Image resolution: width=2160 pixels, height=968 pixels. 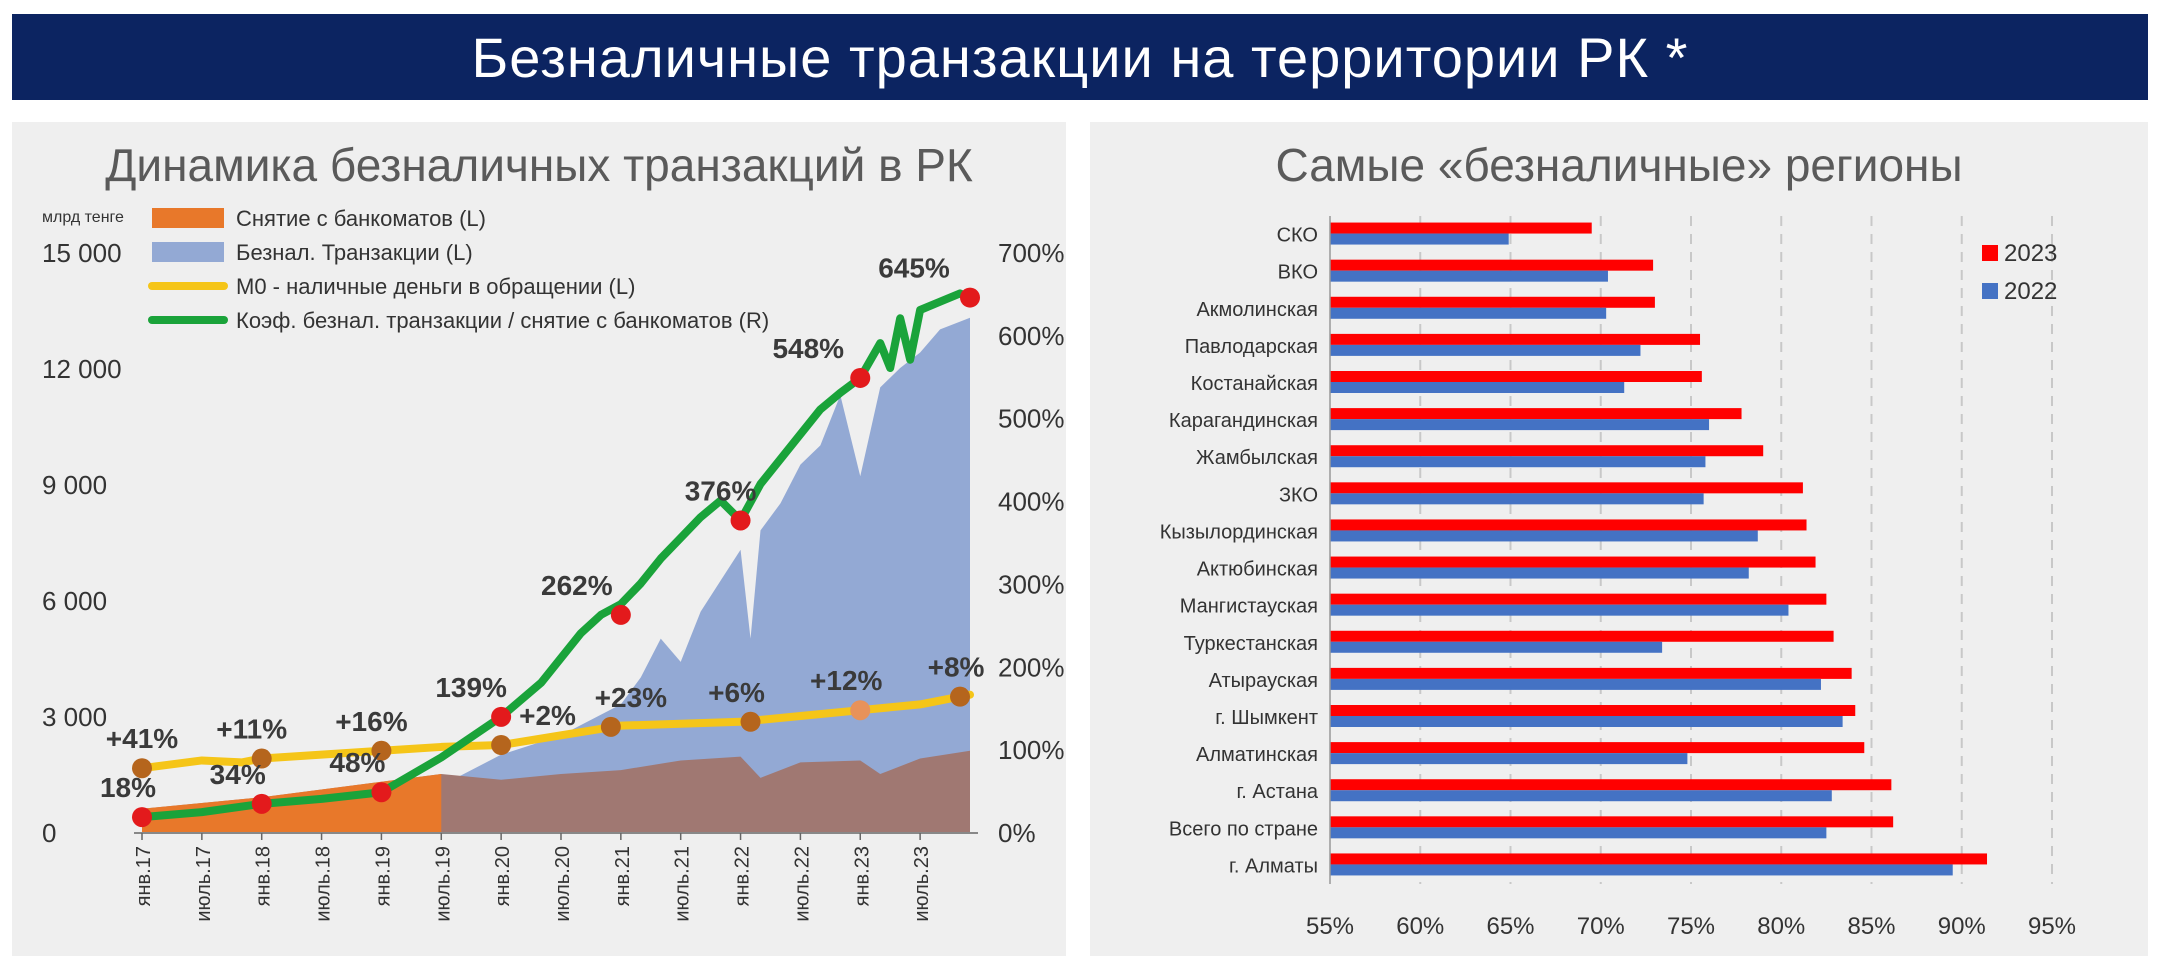 What do you see at coordinates (49, 833) in the screenshot?
I see `y-tick-label-left: 0` at bounding box center [49, 833].